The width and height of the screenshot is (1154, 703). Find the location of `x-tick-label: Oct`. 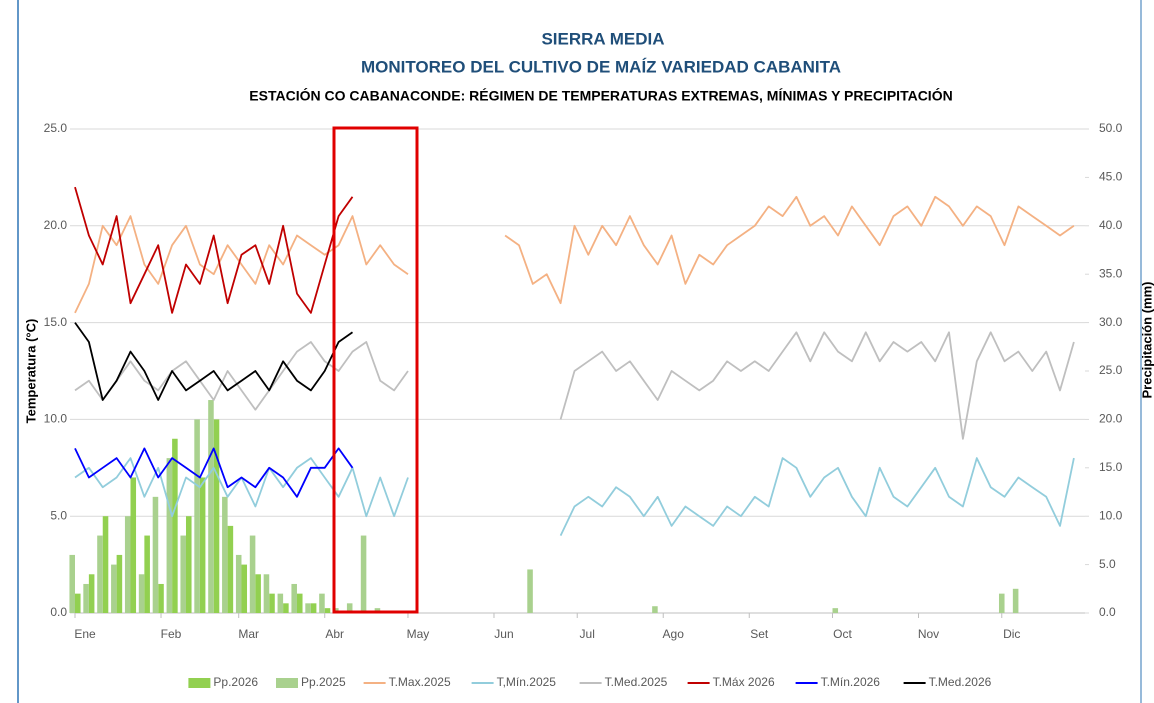

x-tick-label: Oct is located at coordinates (842, 634).